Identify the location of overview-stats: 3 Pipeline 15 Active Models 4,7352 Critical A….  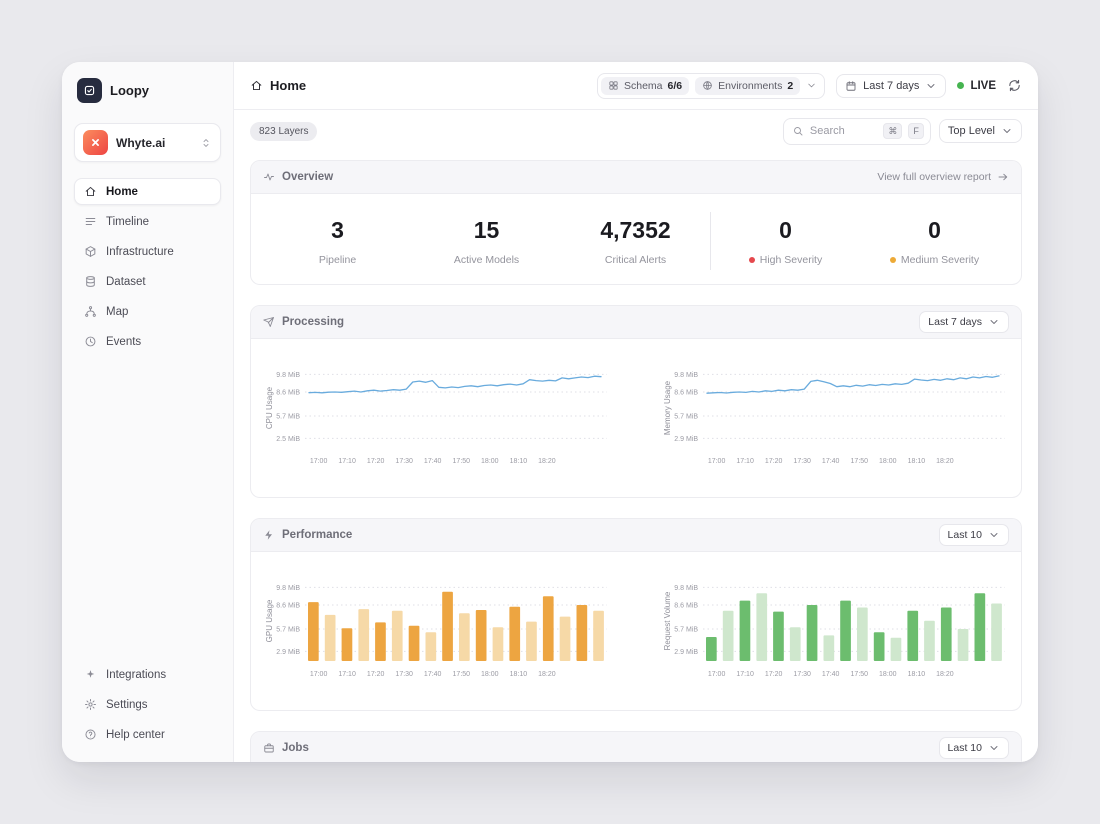
(636, 239).